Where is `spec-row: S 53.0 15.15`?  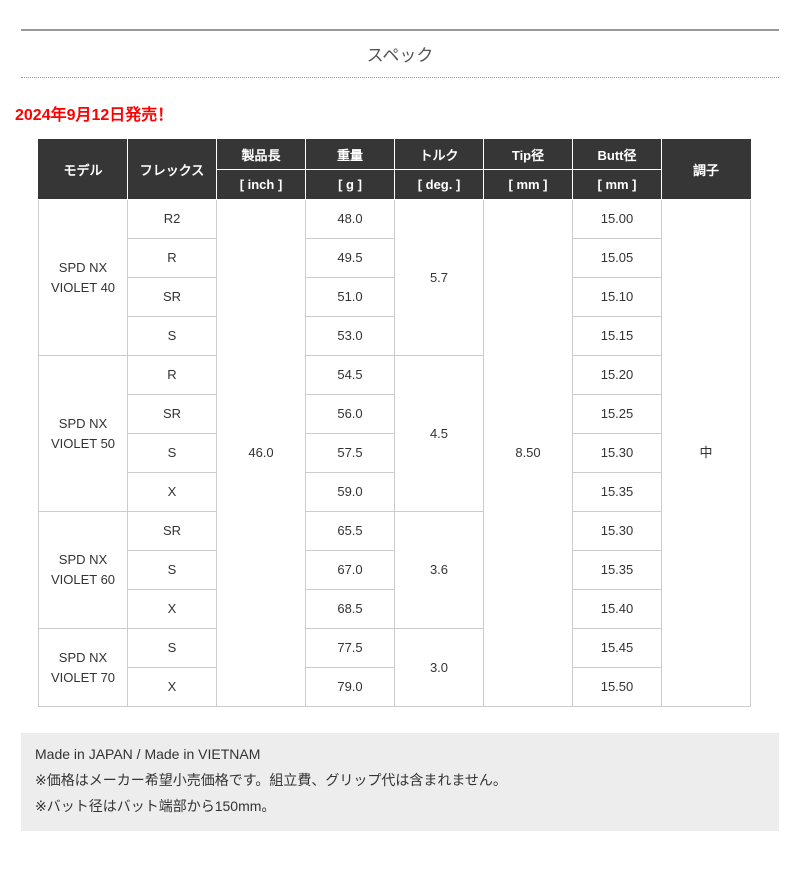
spec-row: S 53.0 15.15 is located at coordinates (395, 336).